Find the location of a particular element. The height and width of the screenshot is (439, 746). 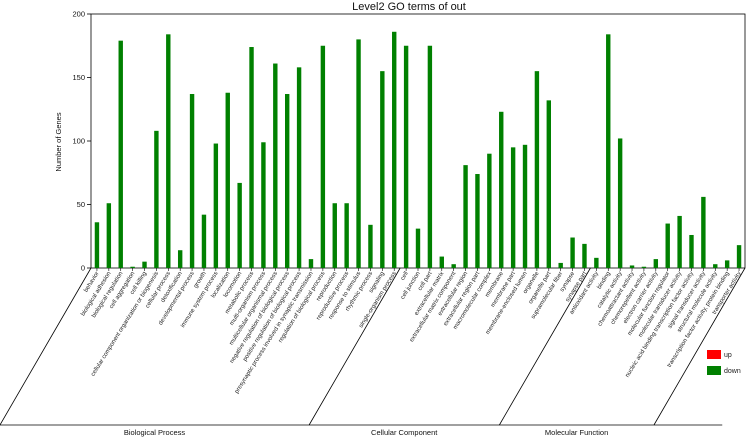

y-tick-label: 100 is located at coordinates (78, 141).